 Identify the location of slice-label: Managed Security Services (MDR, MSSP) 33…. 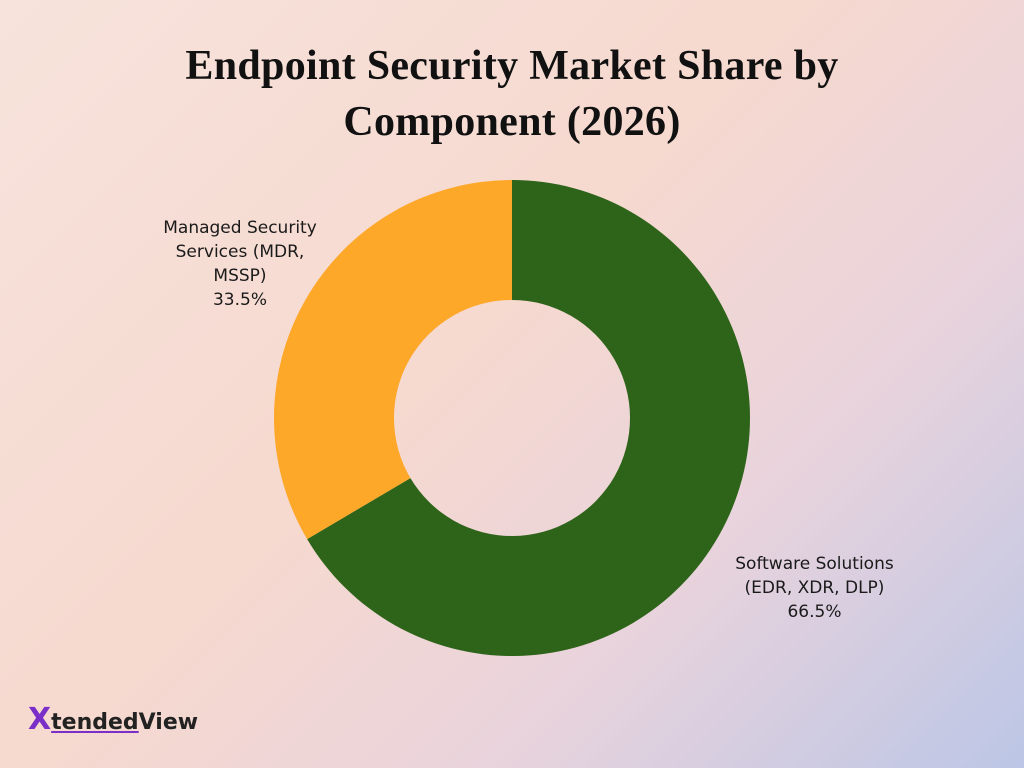
(240, 264).